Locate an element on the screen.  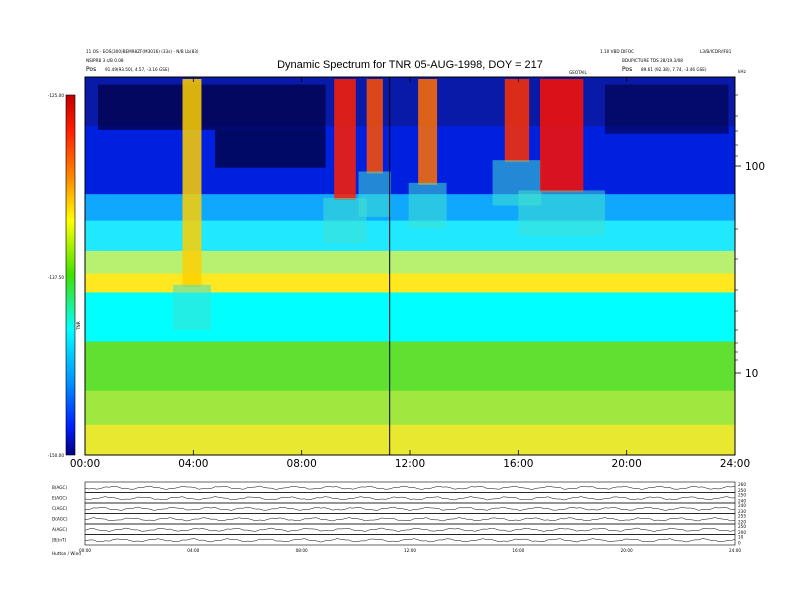
header-pos-left: 91.49(93.50), 4.57, -3.16 GSE) is located at coordinates (137, 69).